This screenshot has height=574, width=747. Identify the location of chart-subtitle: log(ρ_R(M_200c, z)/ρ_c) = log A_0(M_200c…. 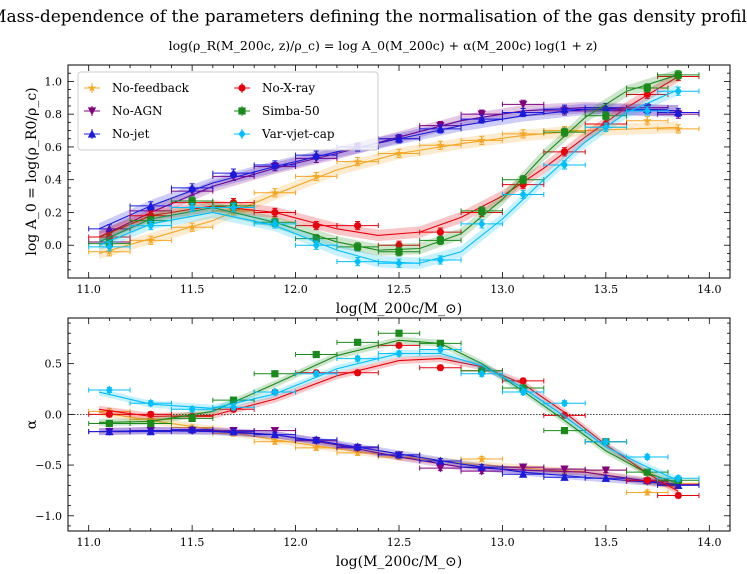
(383, 45).